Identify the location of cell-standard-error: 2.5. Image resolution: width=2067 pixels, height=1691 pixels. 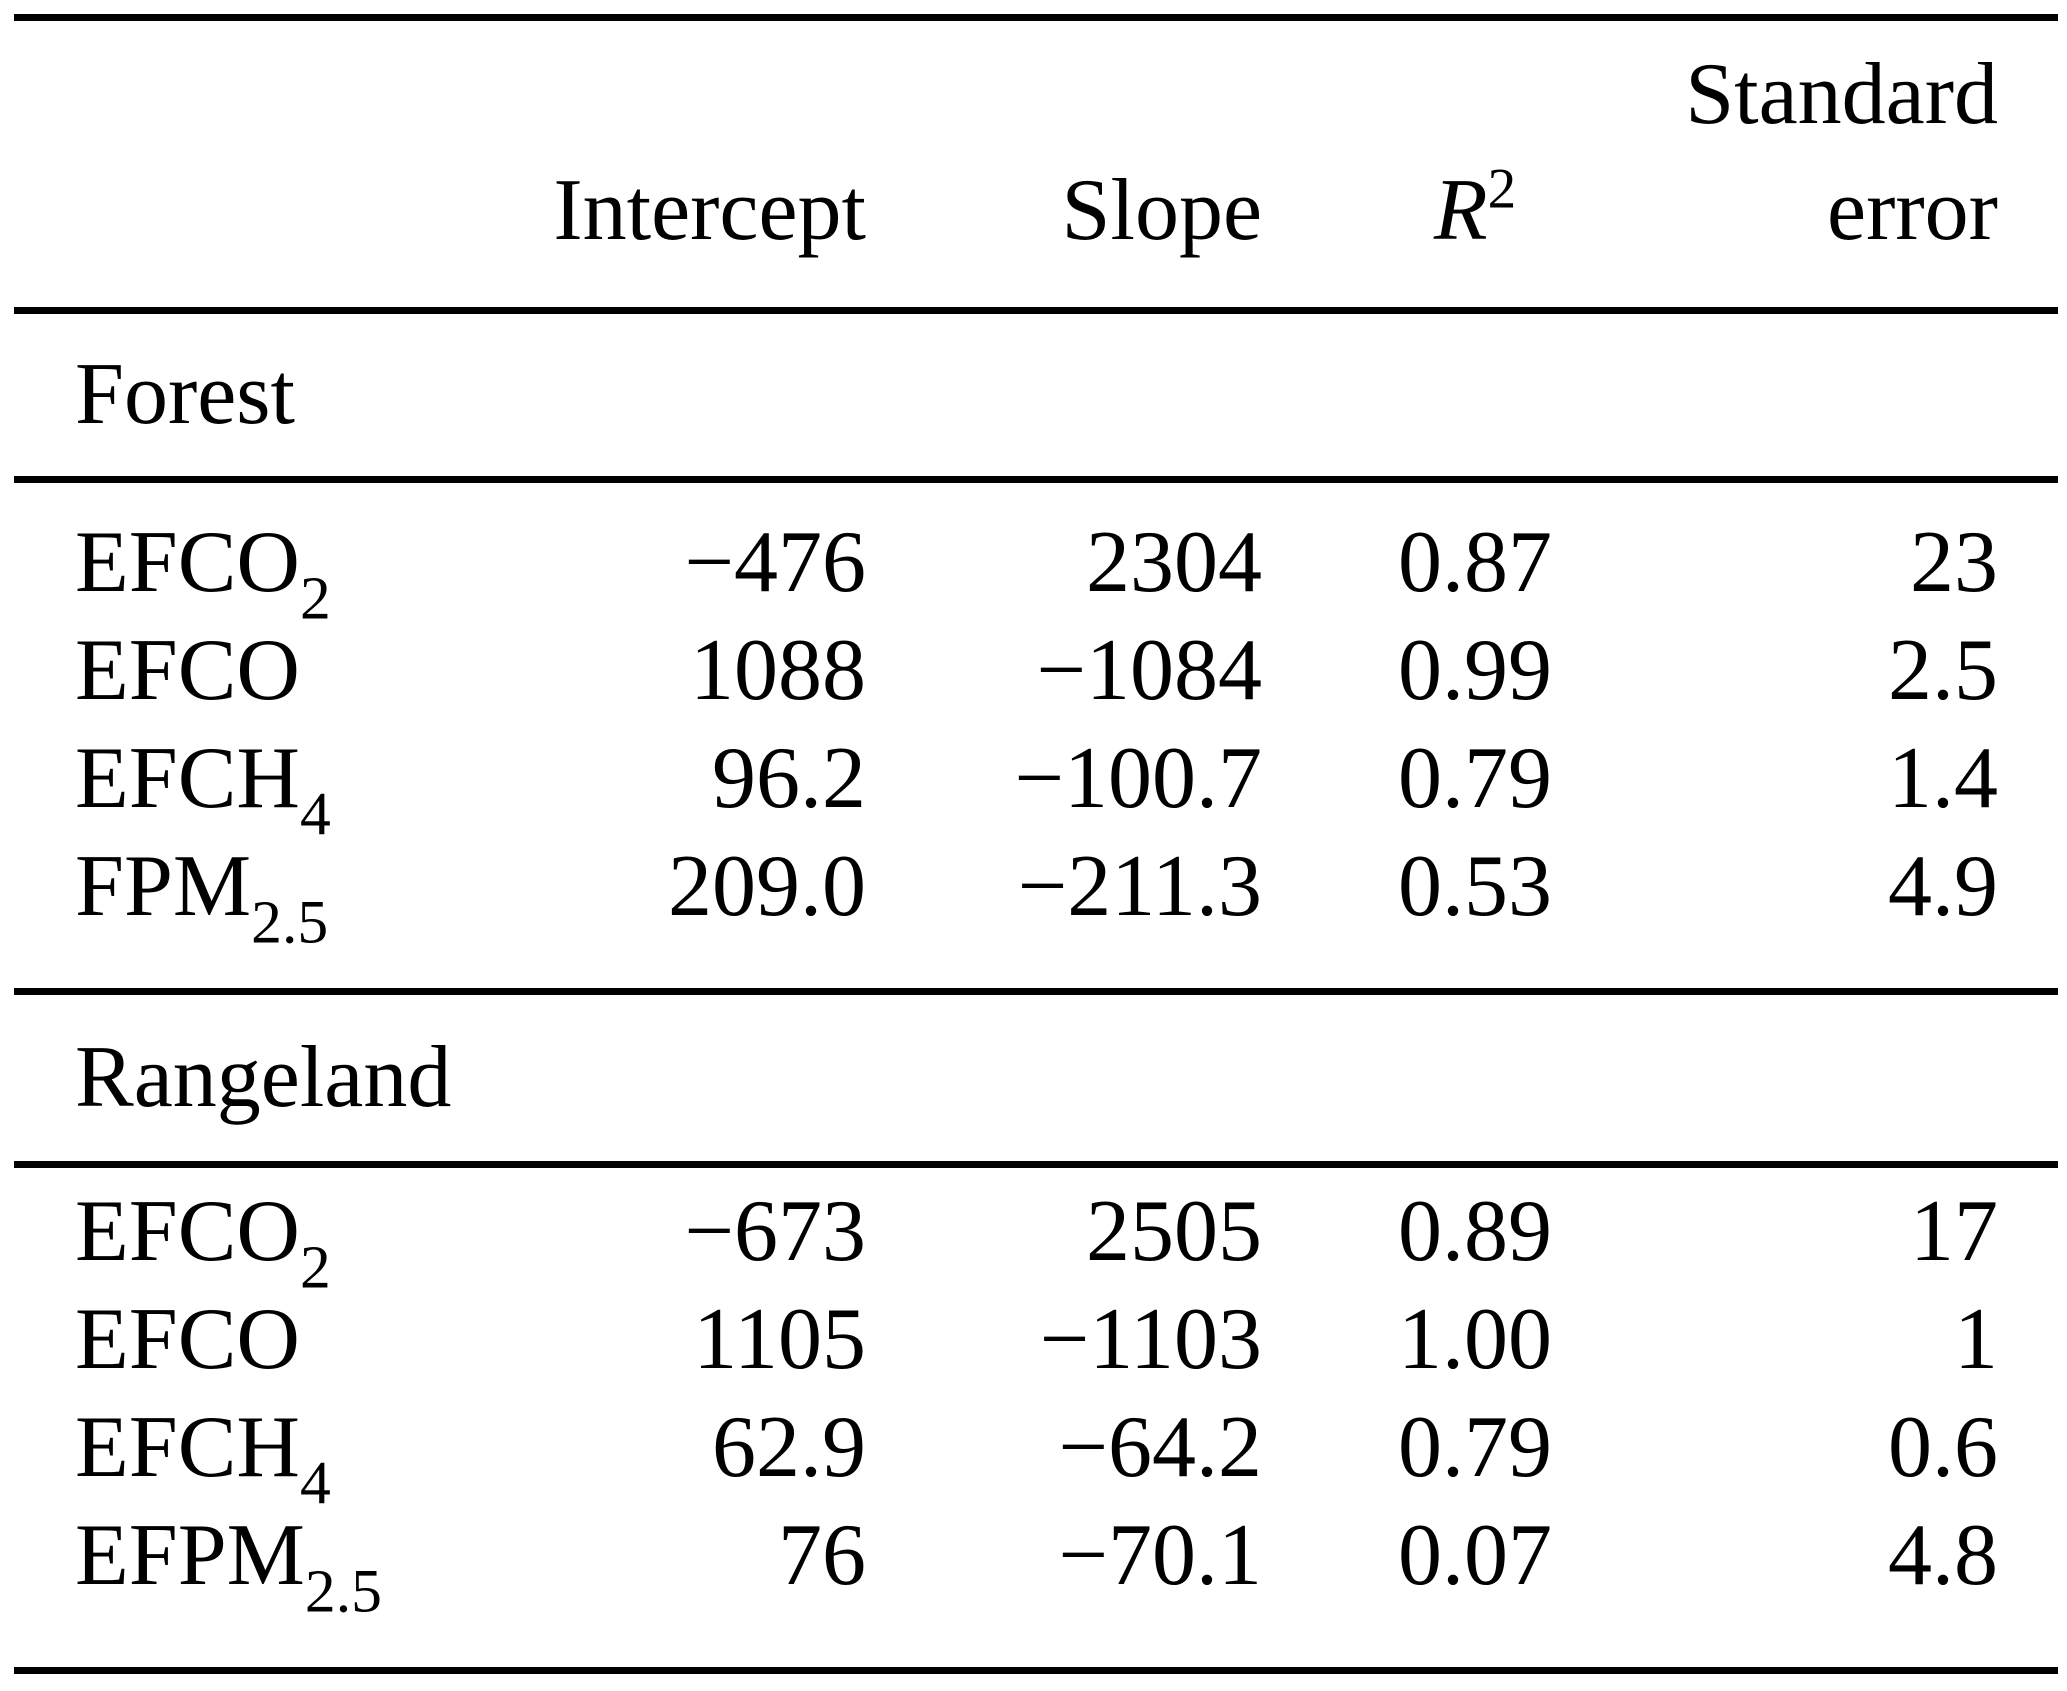
(1943, 670).